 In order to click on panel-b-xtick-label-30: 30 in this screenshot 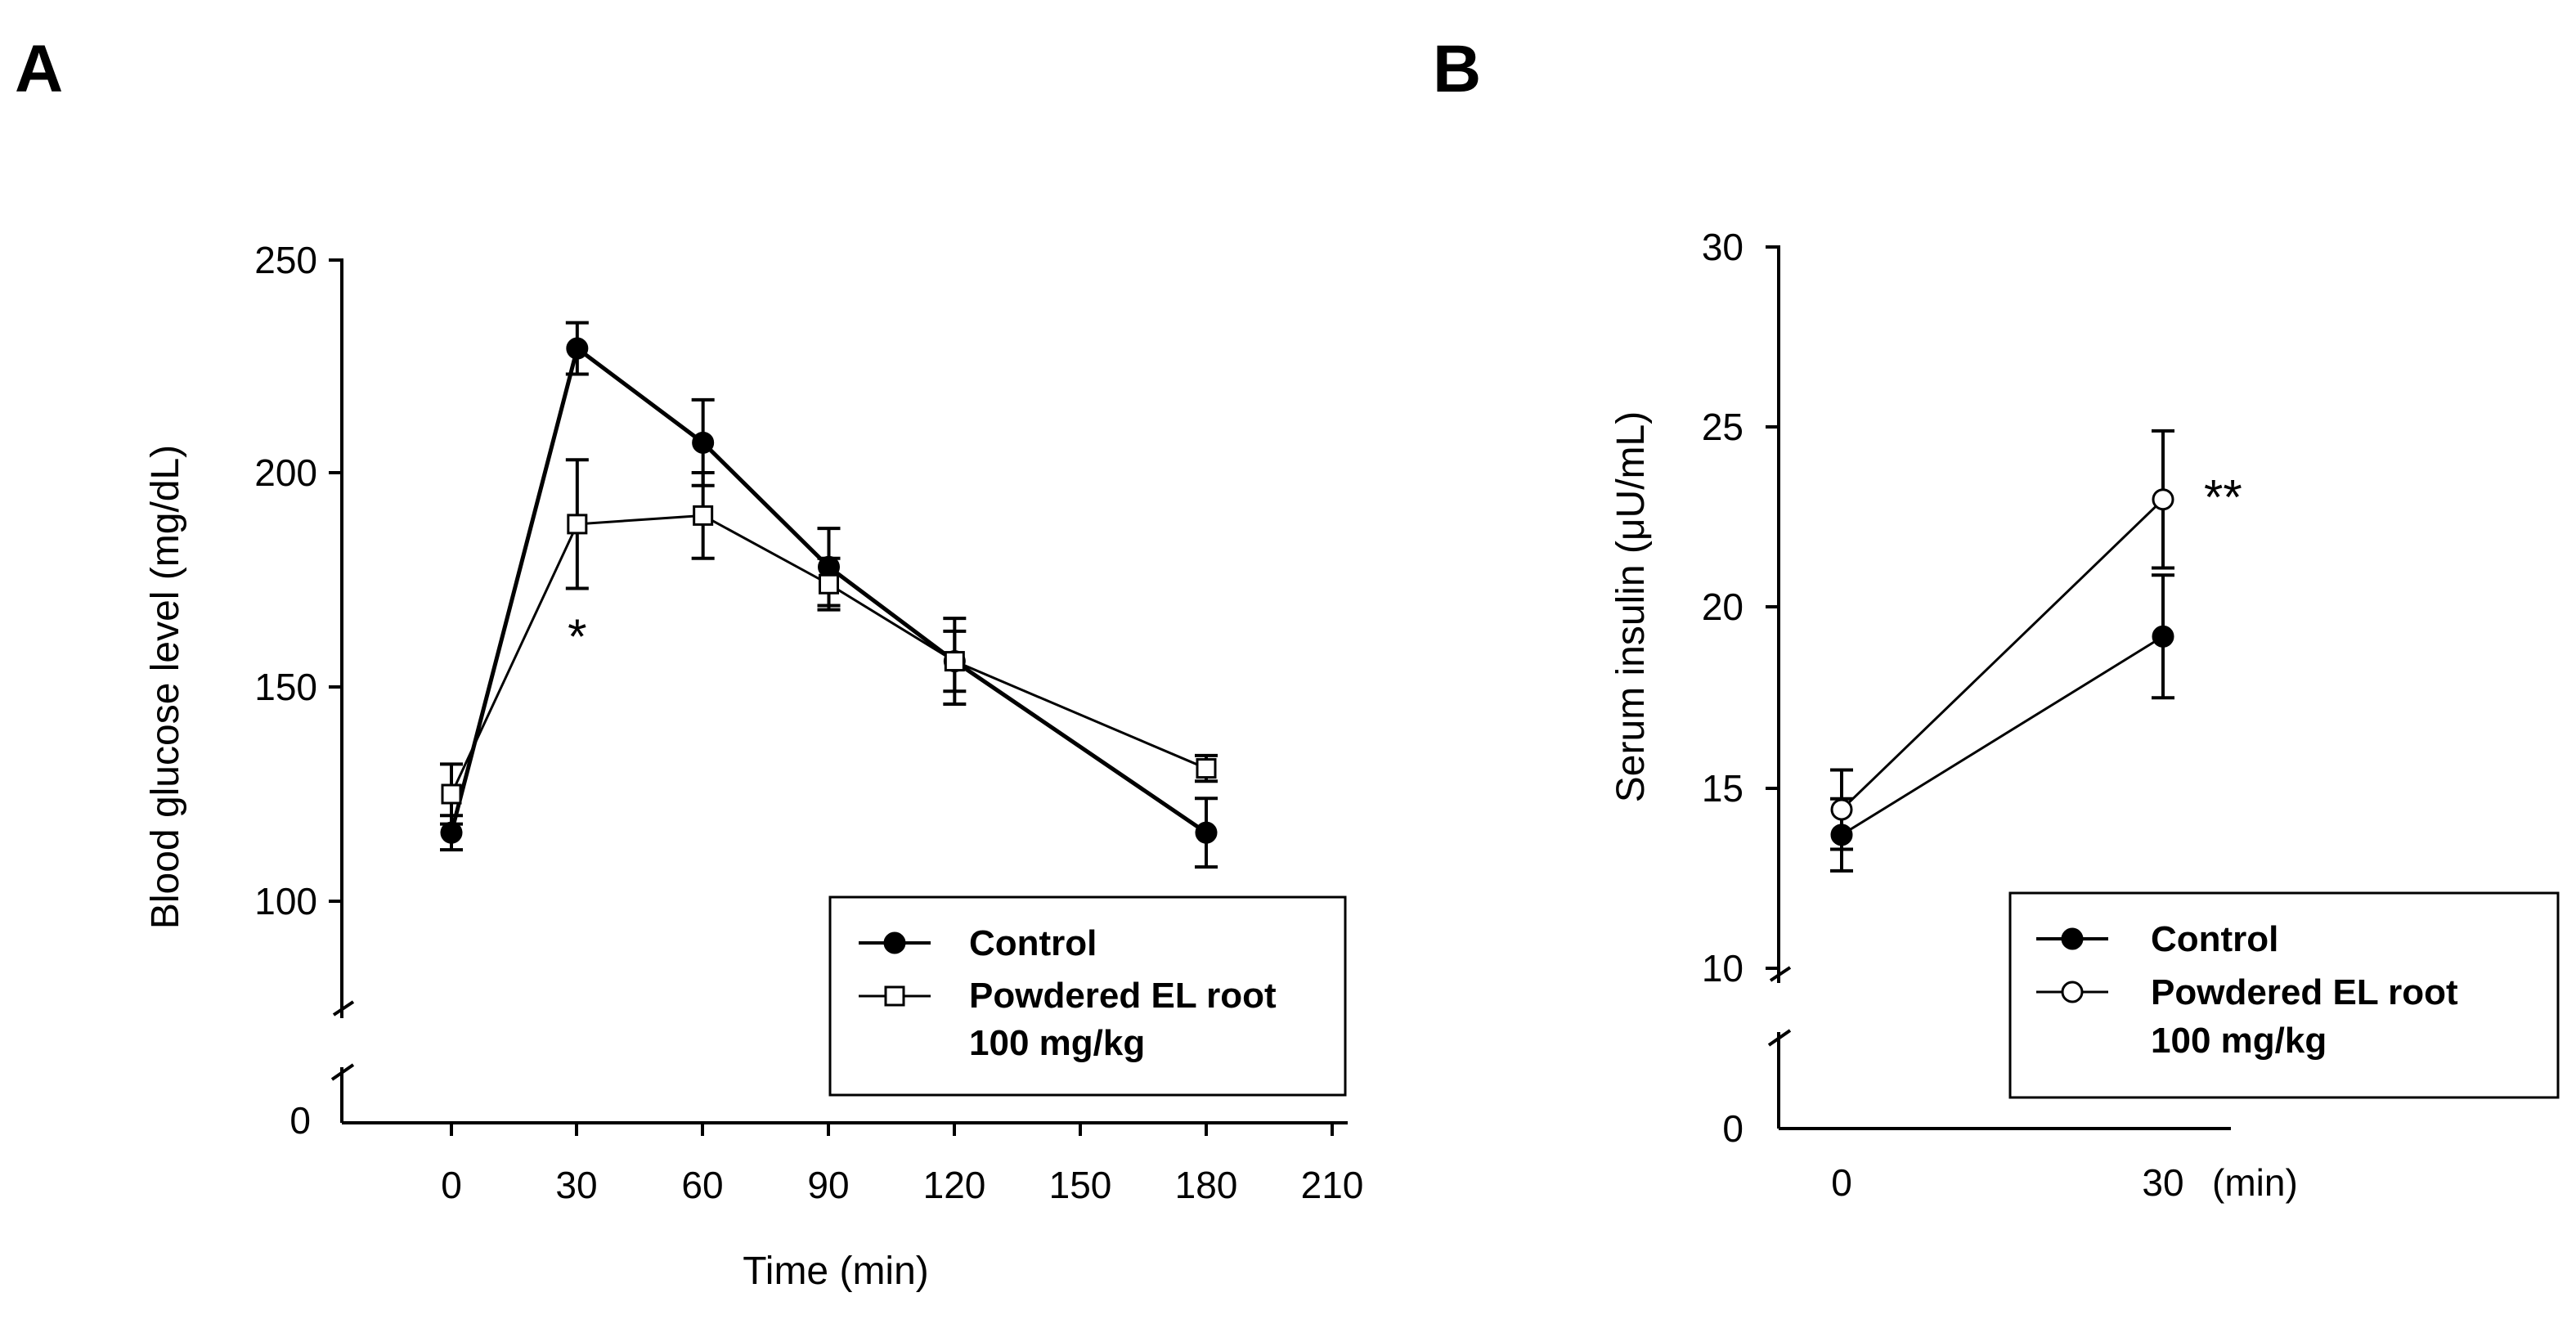, I will do `click(2162, 1182)`.